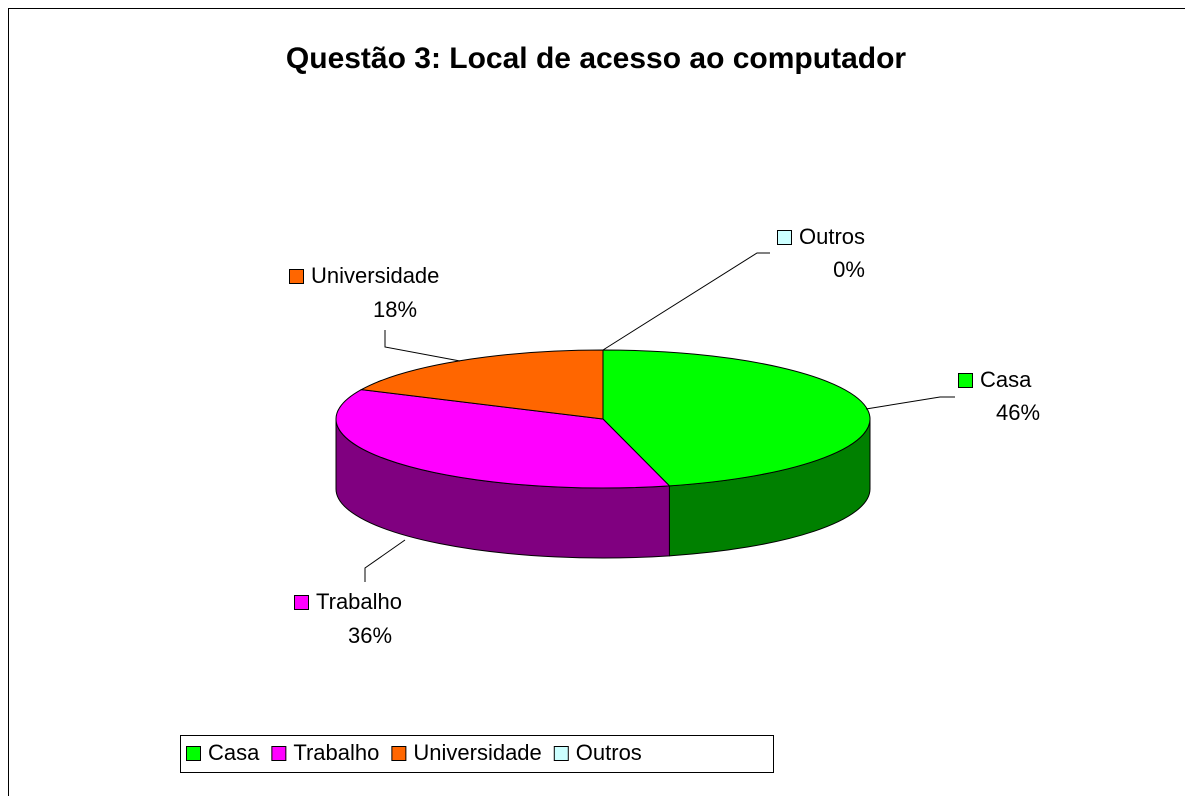 This screenshot has height=796, width=1185. Describe the element at coordinates (370, 635) in the screenshot. I see `data-label-value: 36%` at that location.